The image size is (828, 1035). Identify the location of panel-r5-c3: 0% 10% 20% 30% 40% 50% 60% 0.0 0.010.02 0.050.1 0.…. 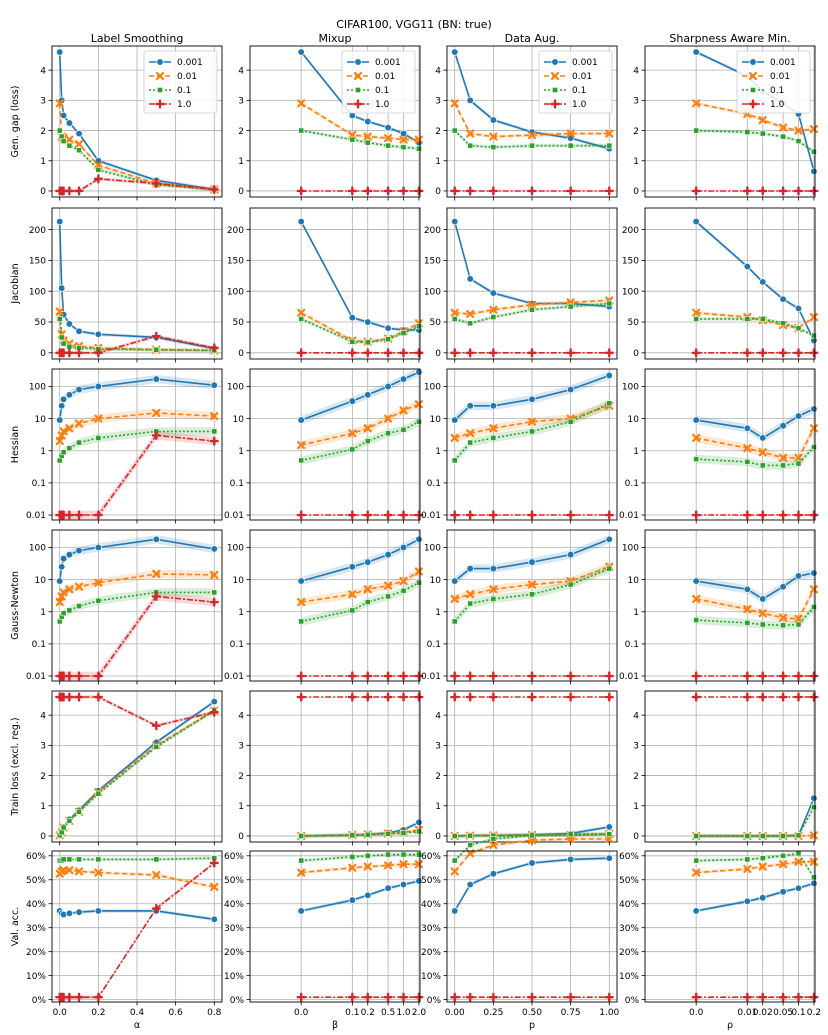
(720, 940).